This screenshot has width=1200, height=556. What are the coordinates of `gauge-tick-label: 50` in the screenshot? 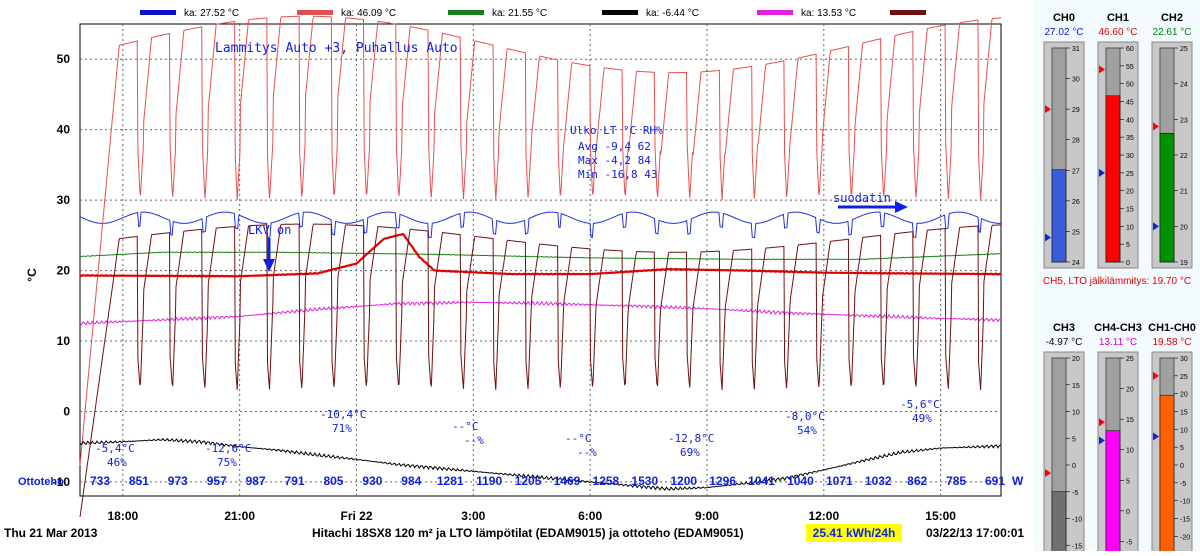 It's located at (1130, 85).